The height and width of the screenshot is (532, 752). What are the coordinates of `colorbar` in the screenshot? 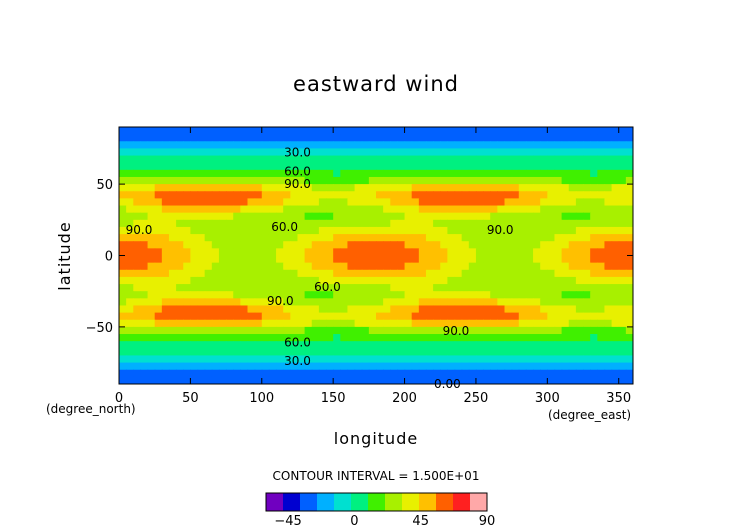 It's located at (376, 502).